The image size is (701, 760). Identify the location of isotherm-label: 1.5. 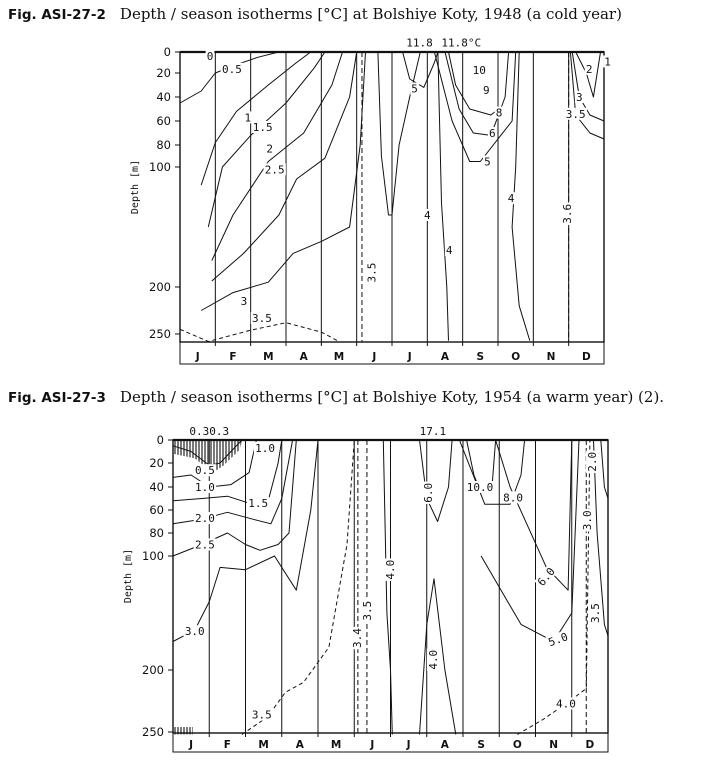
(263, 127).